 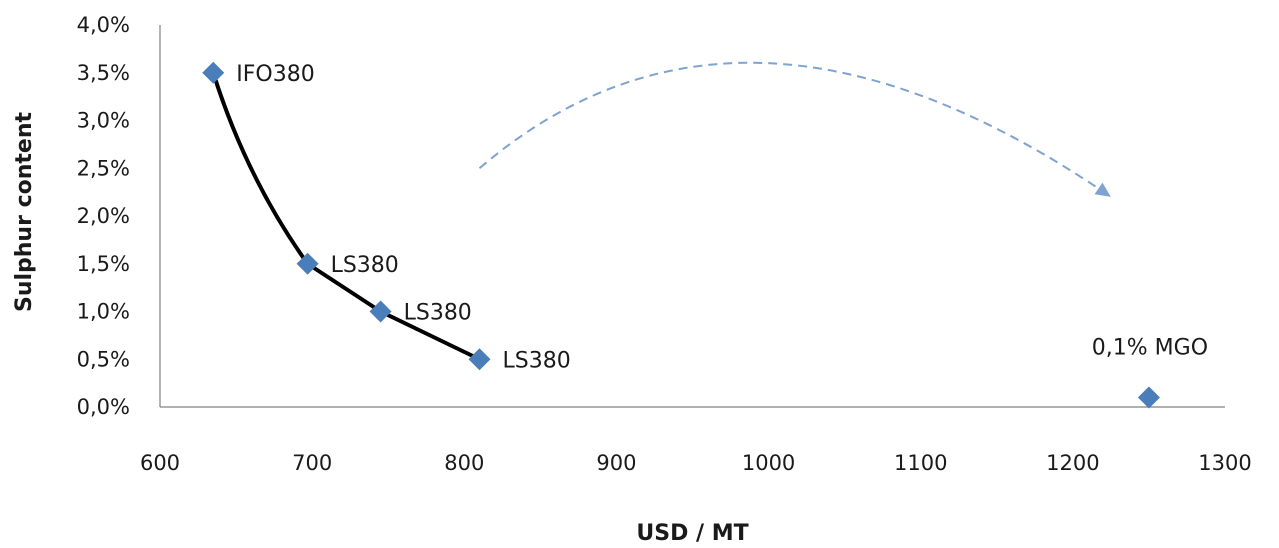 What do you see at coordinates (103, 407) in the screenshot?
I see `y-tick-label: 0,0%` at bounding box center [103, 407].